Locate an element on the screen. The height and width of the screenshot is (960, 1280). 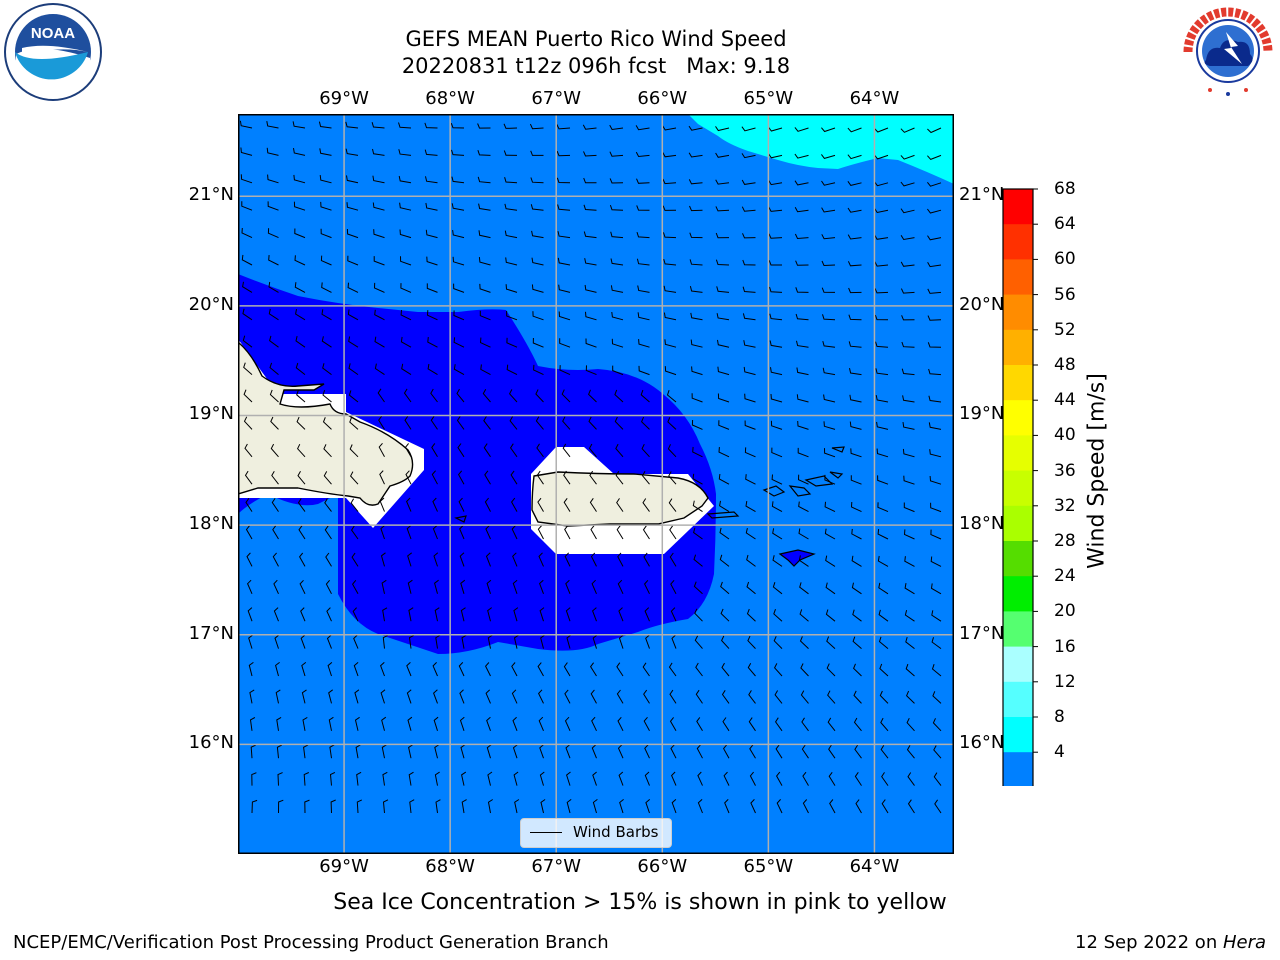
colorbar-tick-label: 28 is located at coordinates (1065, 541).